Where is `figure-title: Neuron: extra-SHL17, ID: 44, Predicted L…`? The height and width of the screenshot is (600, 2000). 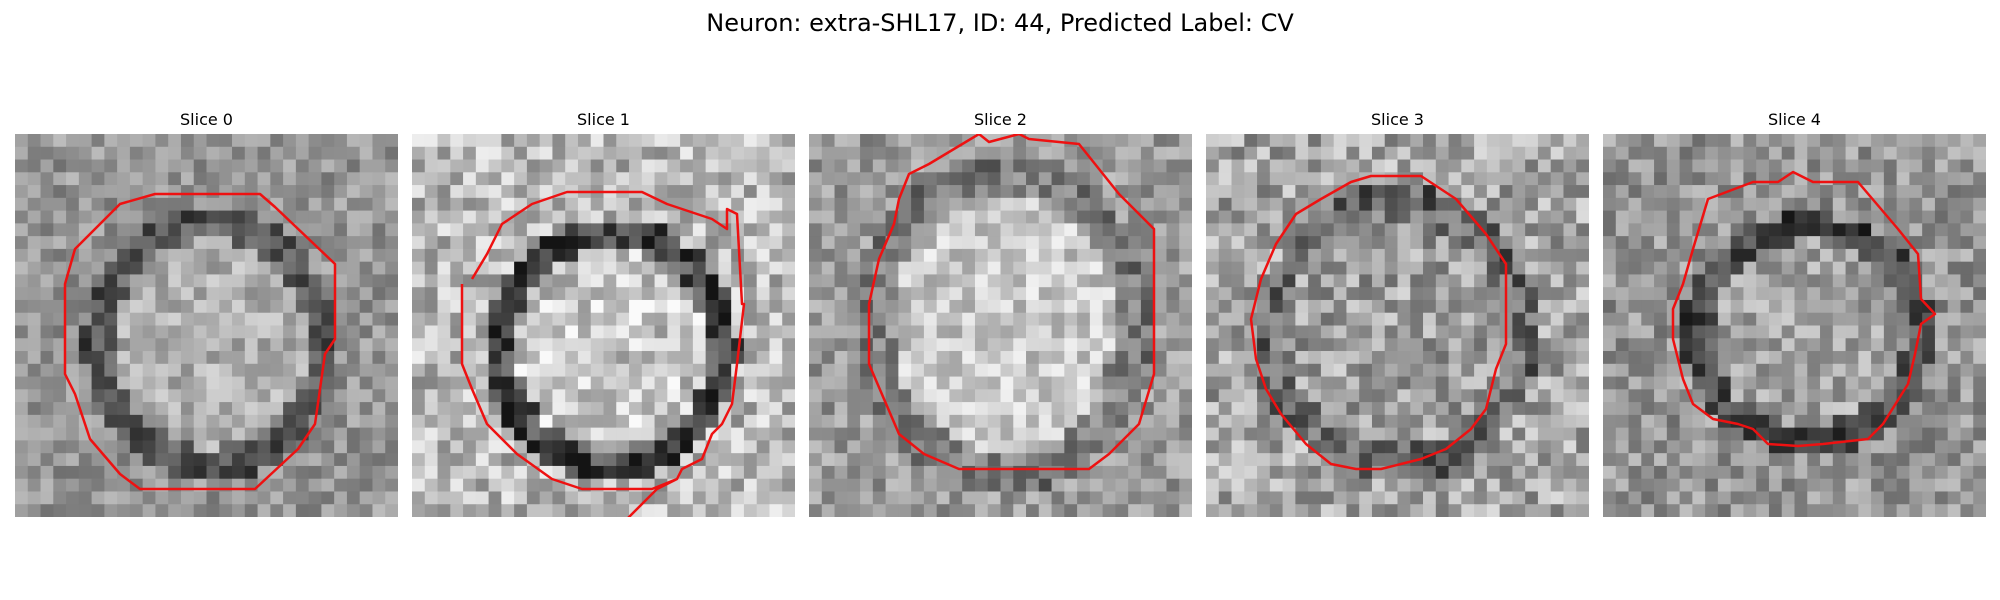 figure-title: Neuron: extra-SHL17, ID: 44, Predicted L… is located at coordinates (1000, 23).